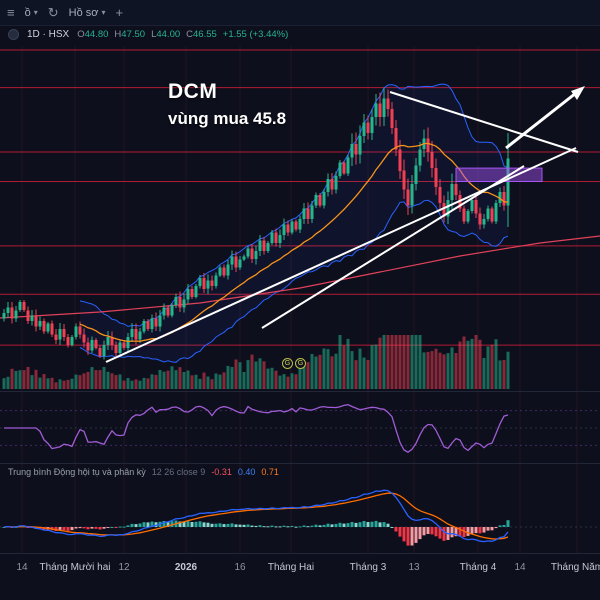 Image resolution: width=600 pixels, height=600 pixels. What do you see at coordinates (133, 34) in the screenshot?
I see `high-value: 47.50` at bounding box center [133, 34].